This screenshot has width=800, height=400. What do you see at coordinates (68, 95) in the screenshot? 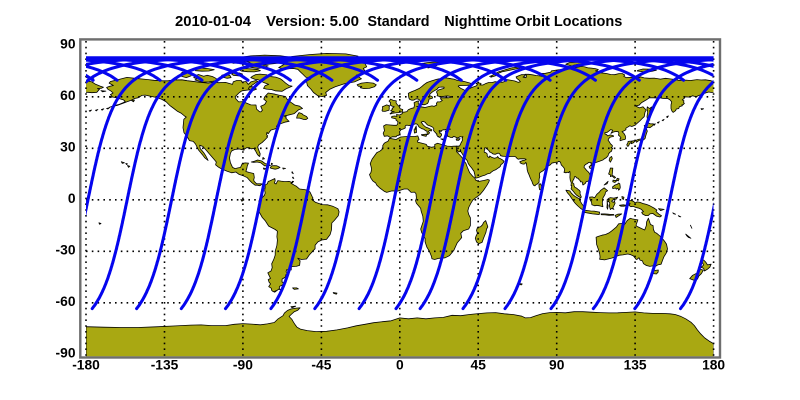
I see `svg-text: 60` at bounding box center [68, 95].